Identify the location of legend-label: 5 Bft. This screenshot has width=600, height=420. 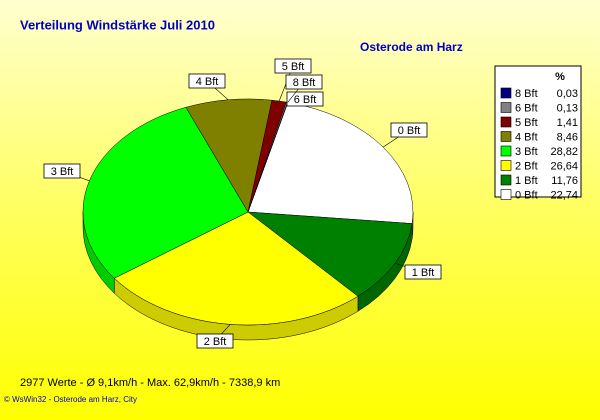
(526, 123).